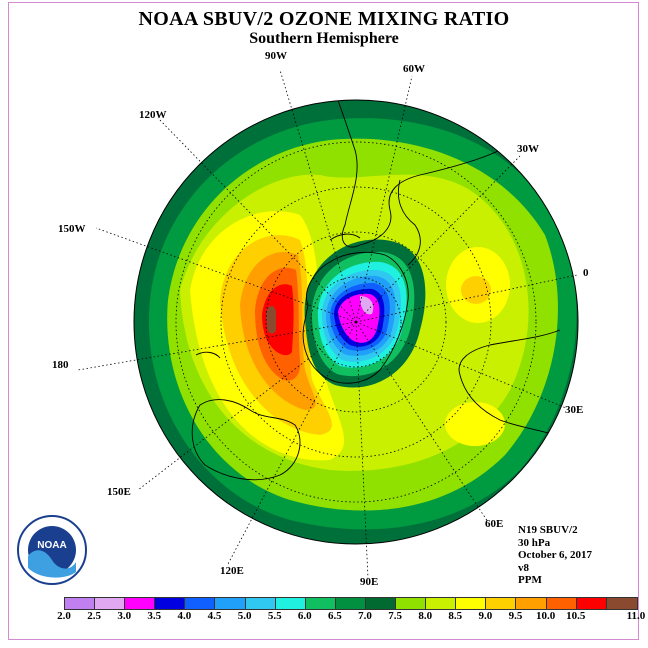  Describe the element at coordinates (124, 616) in the screenshot. I see `colorbar-tick-label: 3.0` at that location.